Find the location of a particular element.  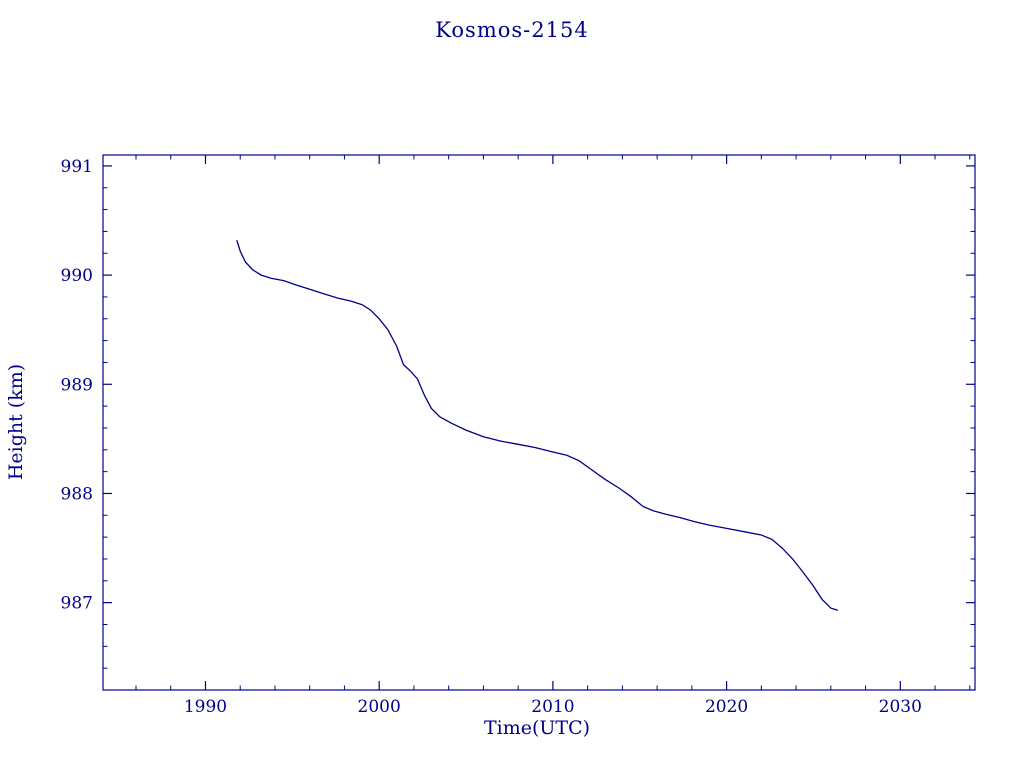

y-tick-label: 991 is located at coordinates (77, 167).